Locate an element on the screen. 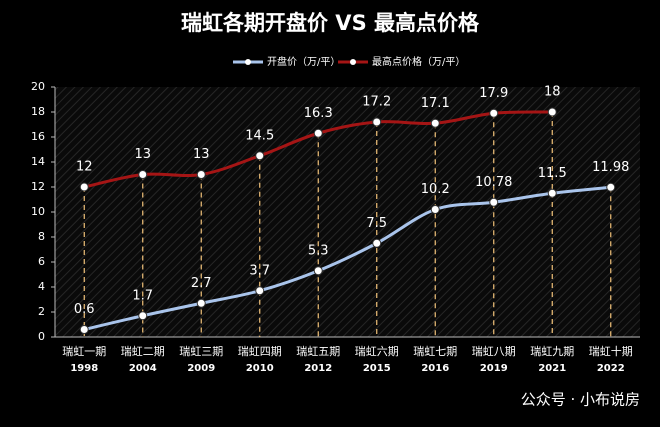  x-tick-year: 2019 is located at coordinates (494, 368).